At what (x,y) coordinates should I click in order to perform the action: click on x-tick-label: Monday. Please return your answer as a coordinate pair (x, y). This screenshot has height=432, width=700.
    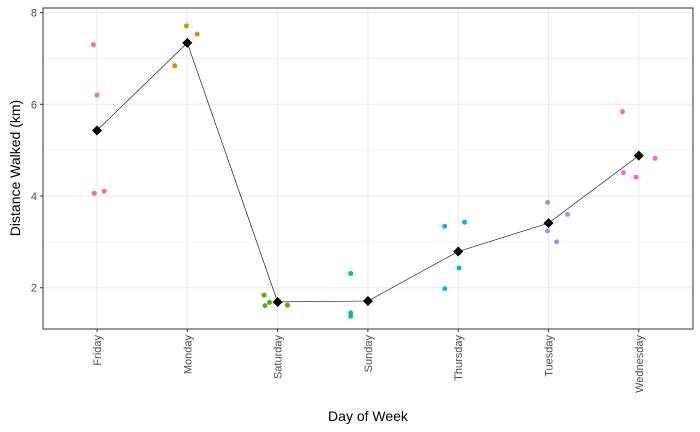
    Looking at the image, I should click on (188, 355).